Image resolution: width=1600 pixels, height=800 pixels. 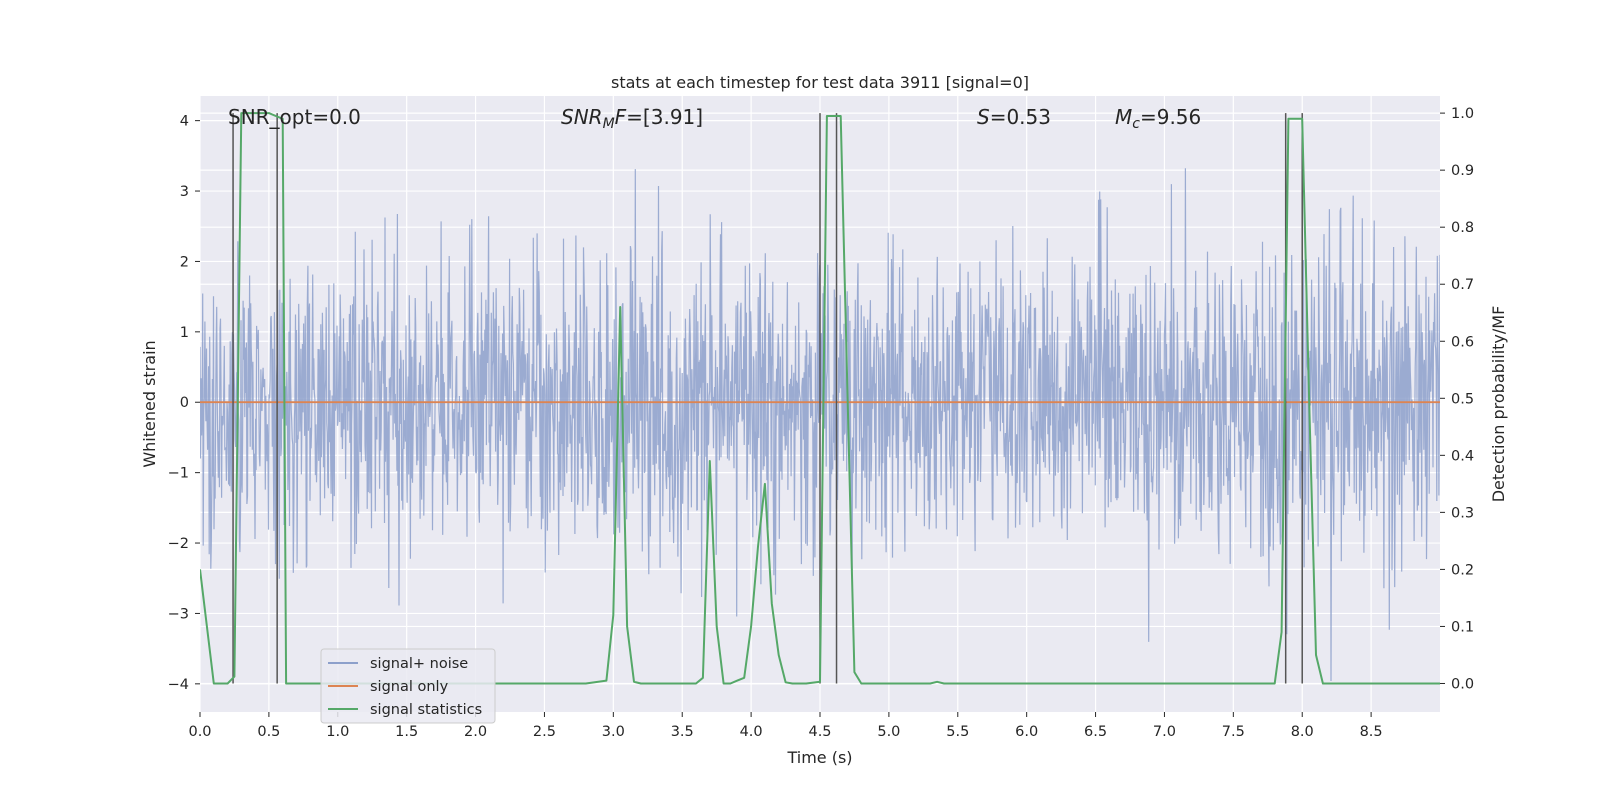 I want to click on y-tick-label: −3, so click(x=178, y=614).